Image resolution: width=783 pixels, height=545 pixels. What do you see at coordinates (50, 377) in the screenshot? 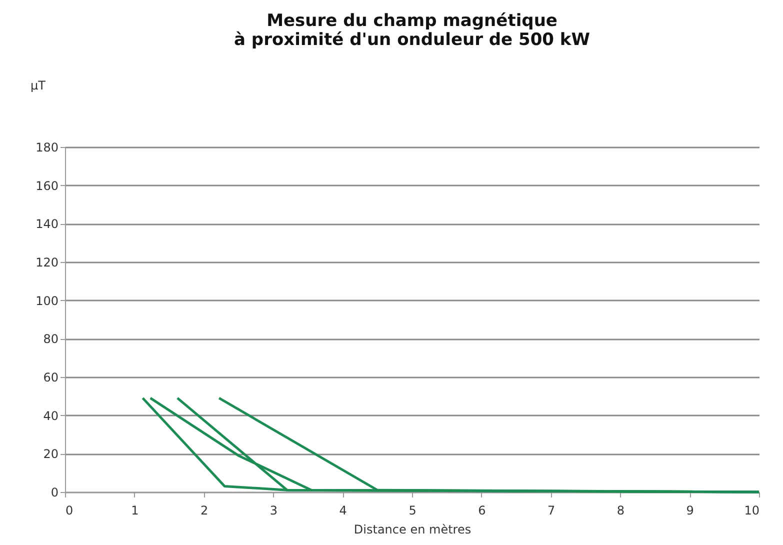
I see `y-tick-label: 60` at bounding box center [50, 377].